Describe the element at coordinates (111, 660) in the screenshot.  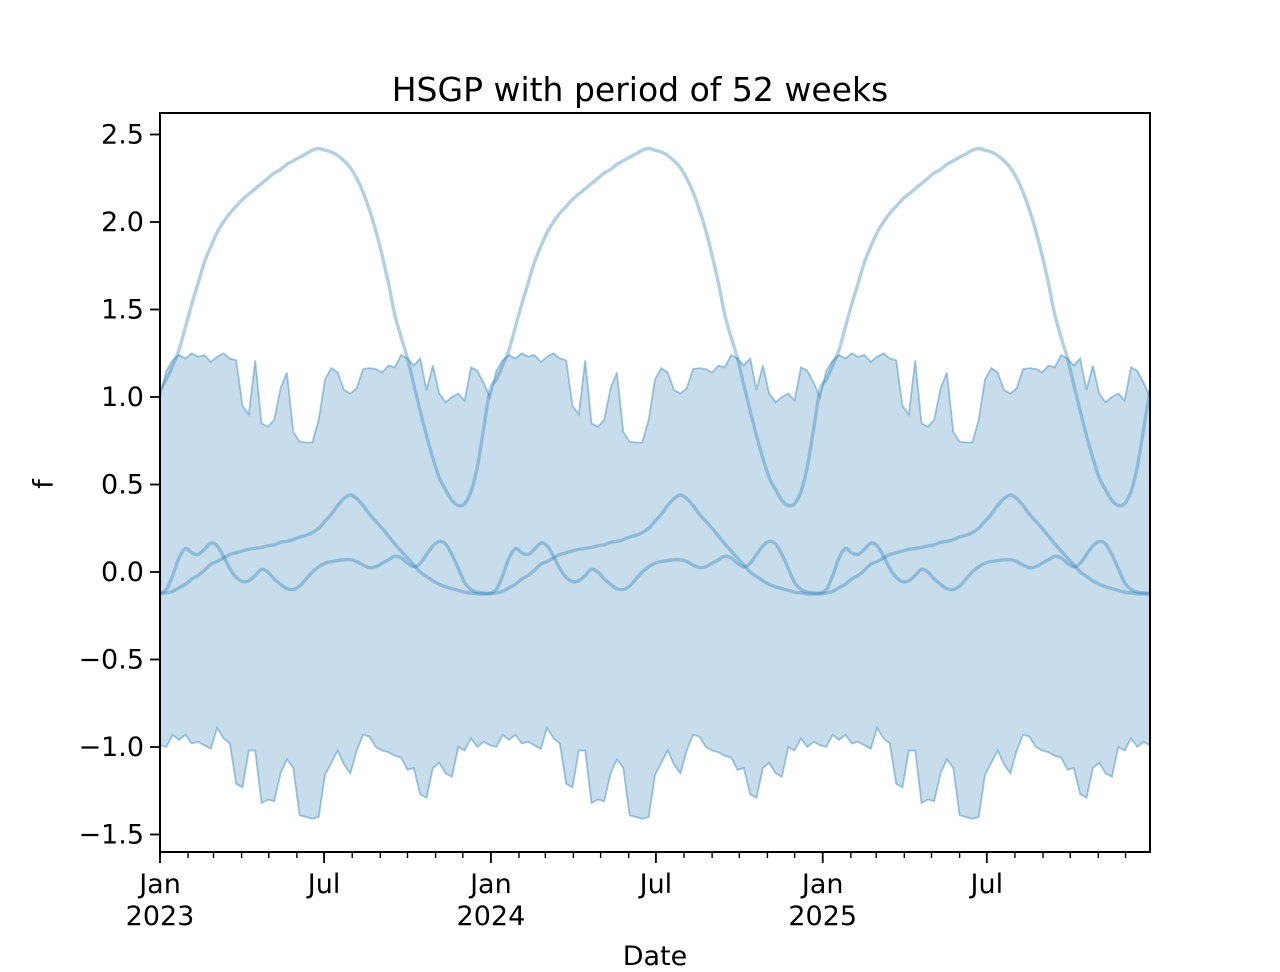
I see `y-tick-label: −0.5` at that location.